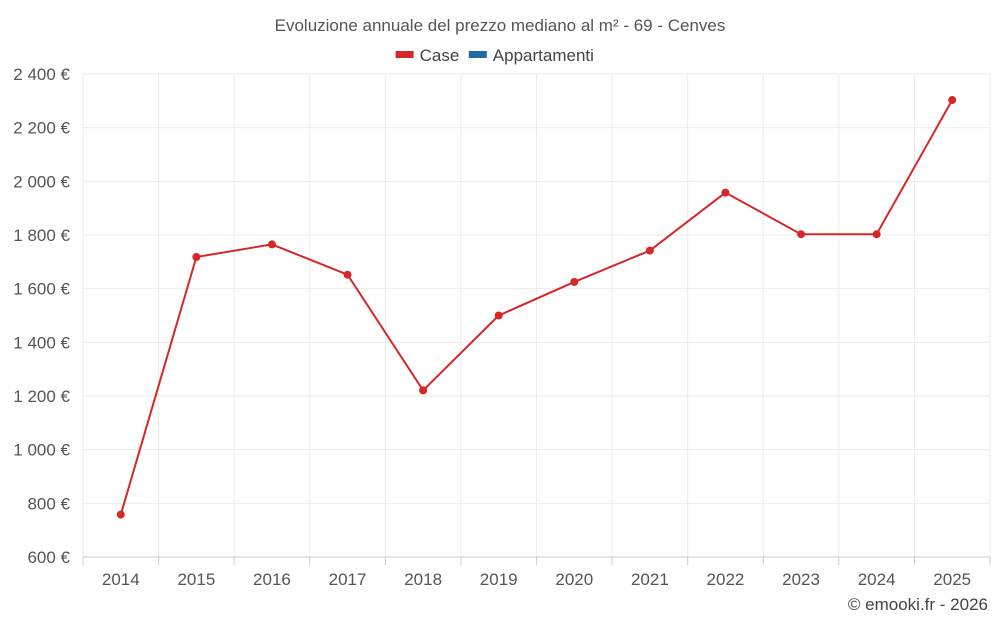 This screenshot has width=1000, height=625. I want to click on y-tick-label: 1 800 €, so click(41, 235).